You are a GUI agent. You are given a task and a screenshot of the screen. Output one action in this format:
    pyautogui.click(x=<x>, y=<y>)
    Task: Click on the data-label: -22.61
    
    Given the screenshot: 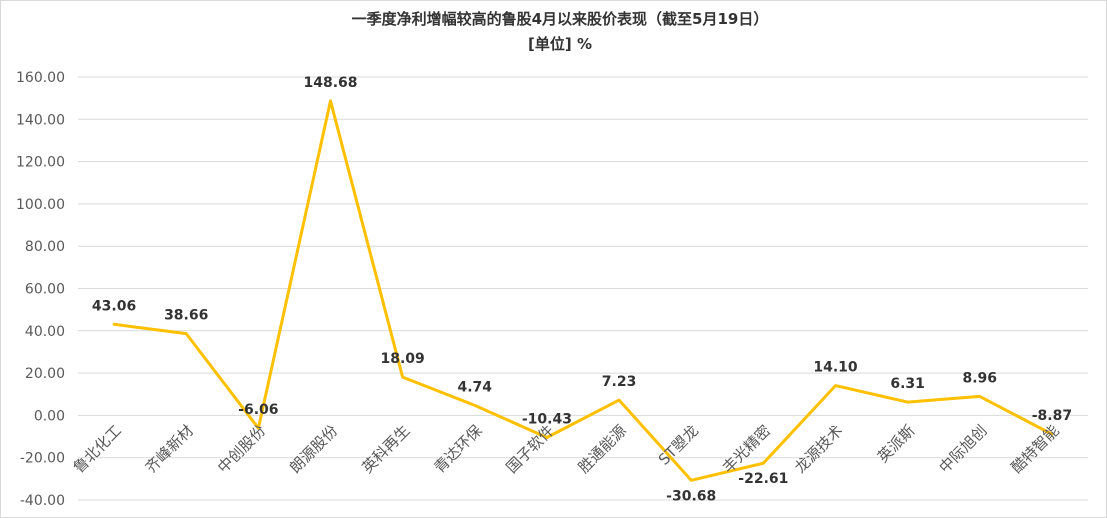 What is the action you would take?
    pyautogui.click(x=763, y=479)
    